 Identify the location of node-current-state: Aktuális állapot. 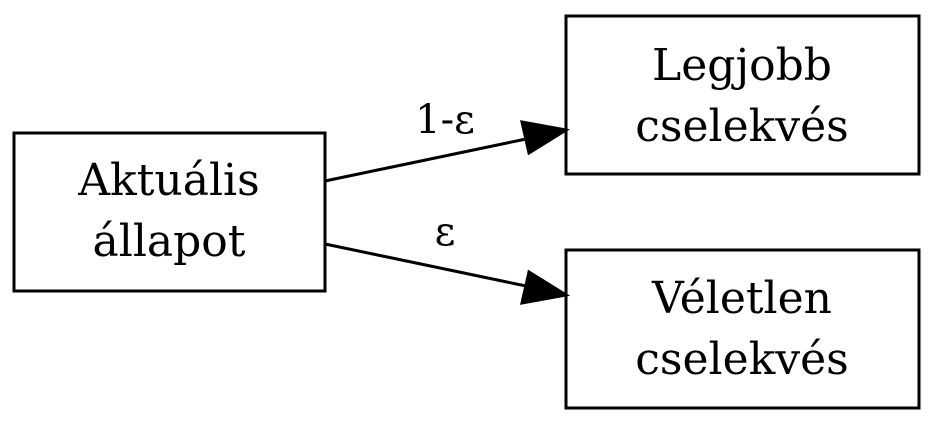
(169, 212).